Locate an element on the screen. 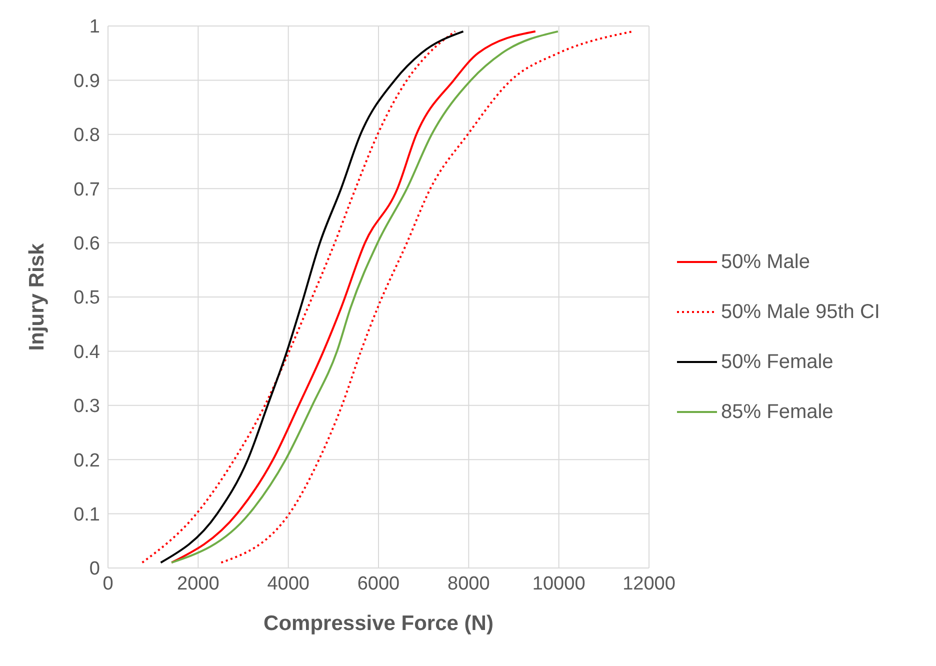  x-tick-label: 2000 is located at coordinates (198, 583).